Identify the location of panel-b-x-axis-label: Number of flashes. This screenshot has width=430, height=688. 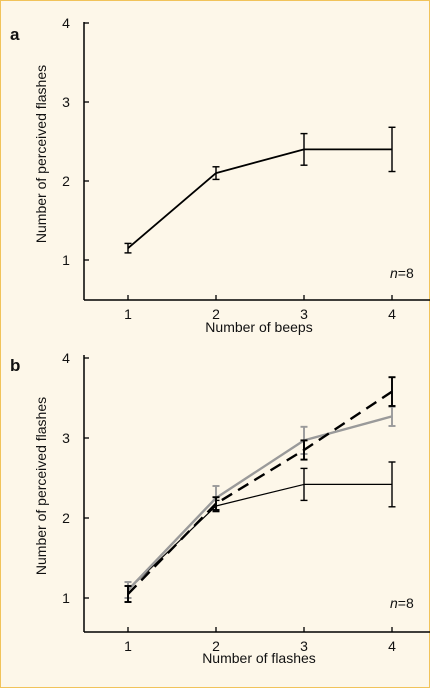
(259, 658).